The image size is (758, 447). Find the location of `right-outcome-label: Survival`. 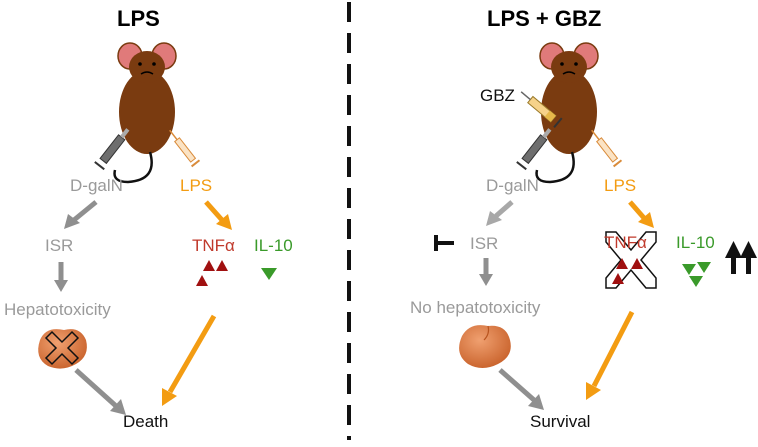

right-outcome-label: Survival is located at coordinates (560, 421).